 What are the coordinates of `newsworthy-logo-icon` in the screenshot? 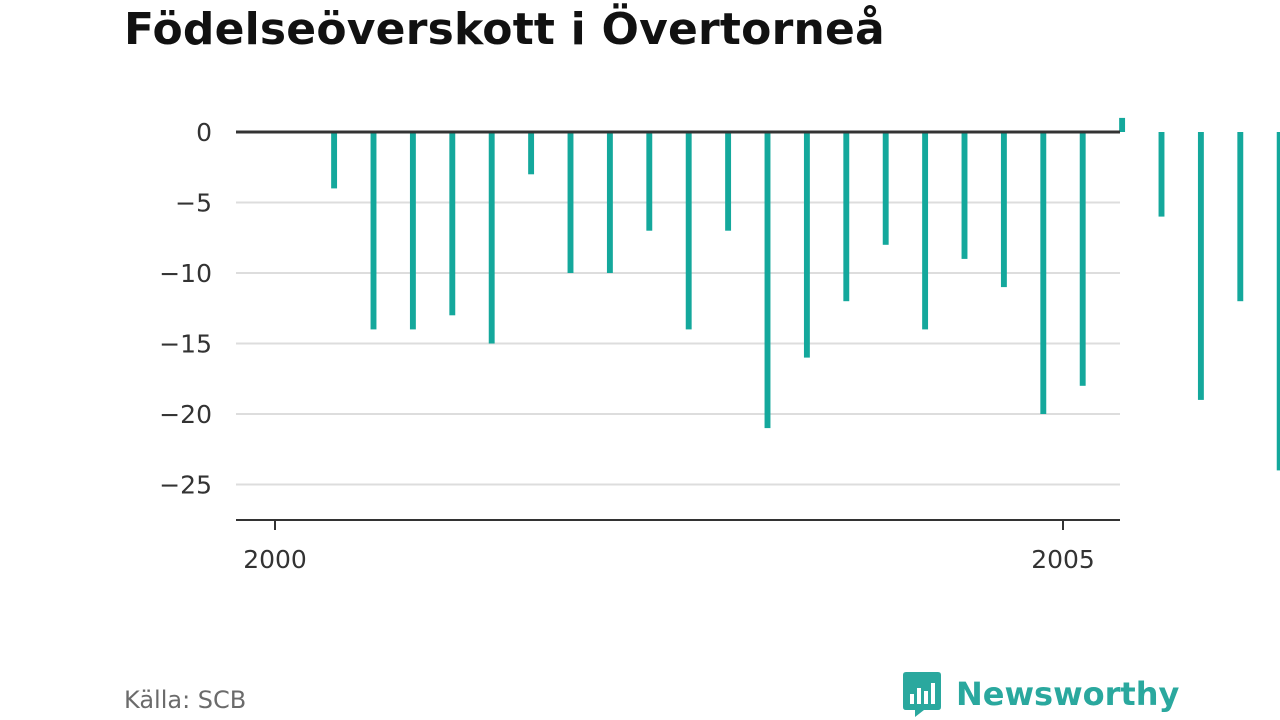 It's located at (922, 694).